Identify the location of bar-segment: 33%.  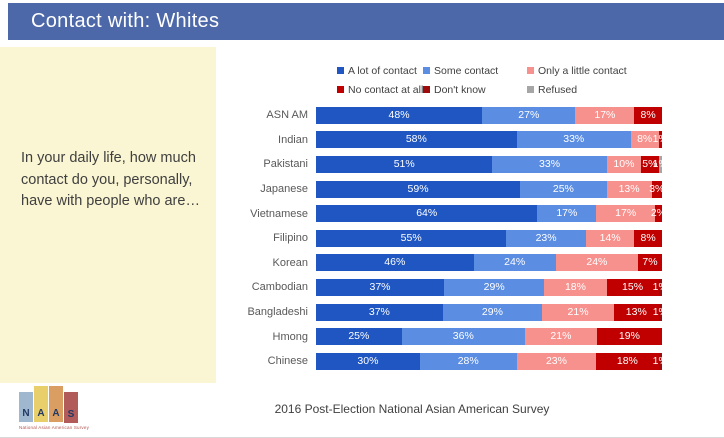
(573, 140).